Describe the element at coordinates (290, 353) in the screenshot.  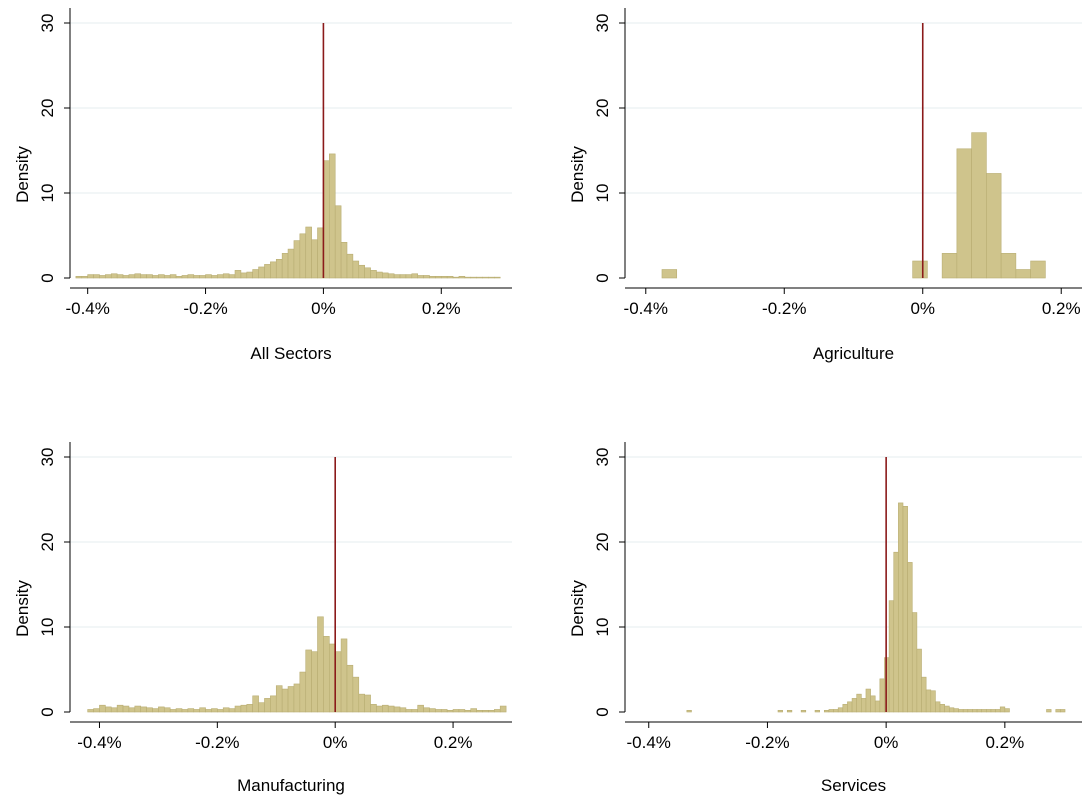
I see `panel-title: All Sectors` at that location.